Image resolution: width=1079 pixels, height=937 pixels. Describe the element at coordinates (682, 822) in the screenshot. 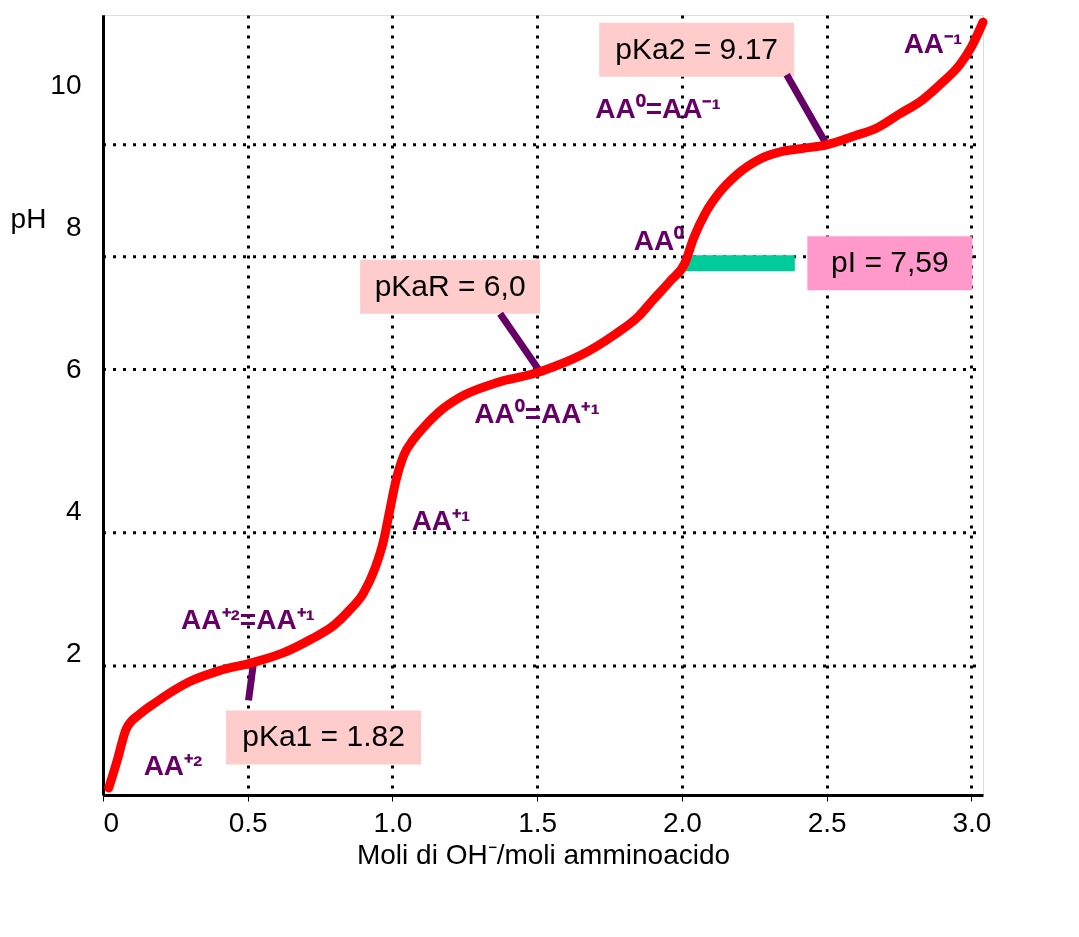

I see `x-tick-label: 2.0` at that location.